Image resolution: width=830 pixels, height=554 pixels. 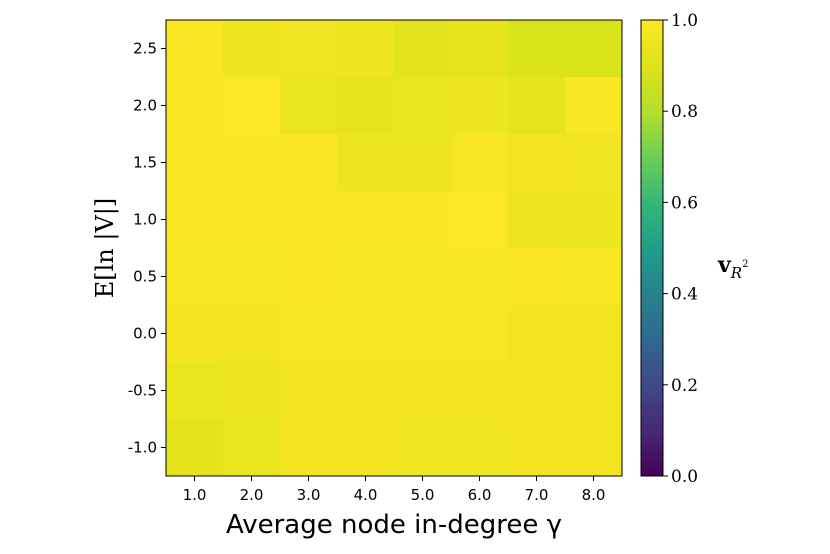 What do you see at coordinates (142, 391) in the screenshot?
I see `y-tick-label: -0.5` at bounding box center [142, 391].